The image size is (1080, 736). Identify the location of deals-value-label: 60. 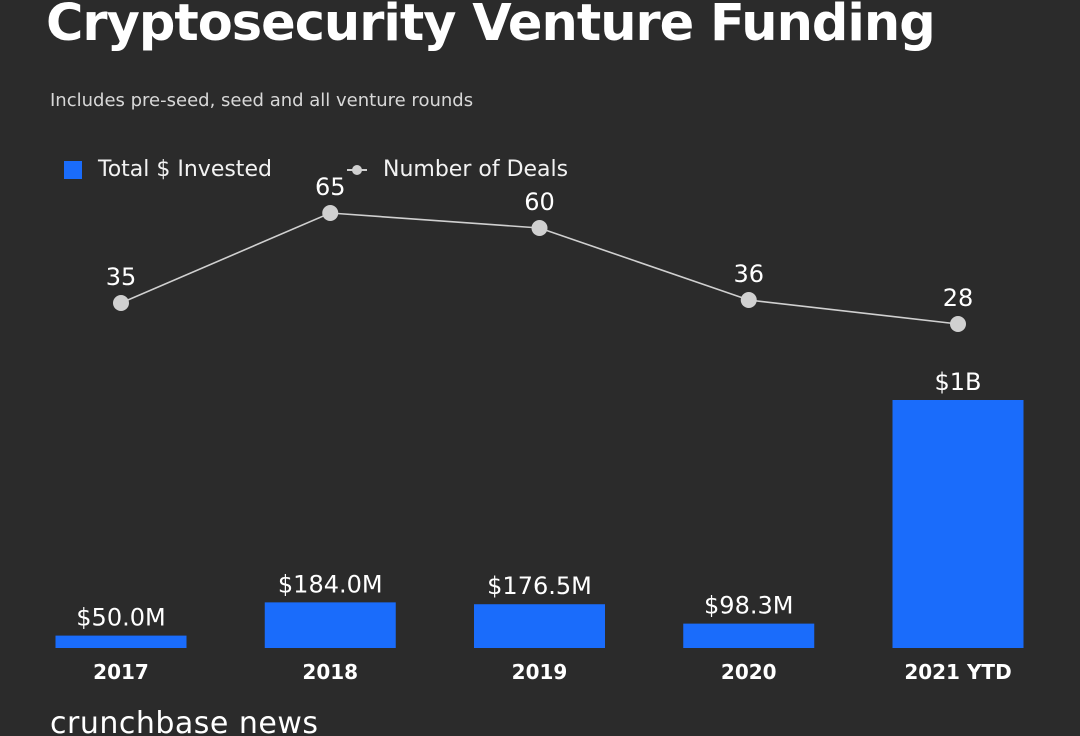
(539, 202).